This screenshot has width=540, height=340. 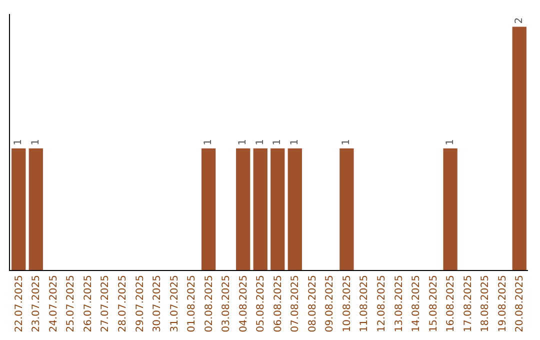 What do you see at coordinates (158, 303) in the screenshot?
I see `x-tick-label: 30.07.2025` at bounding box center [158, 303].